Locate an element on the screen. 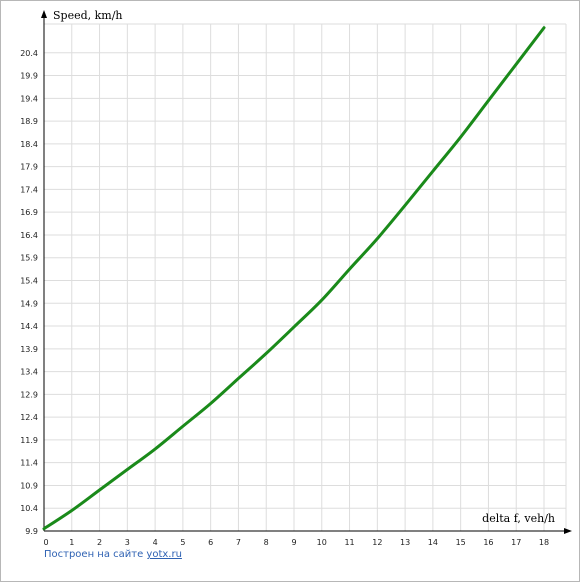  x-axis-label: delta f, veh/h is located at coordinates (518, 518).